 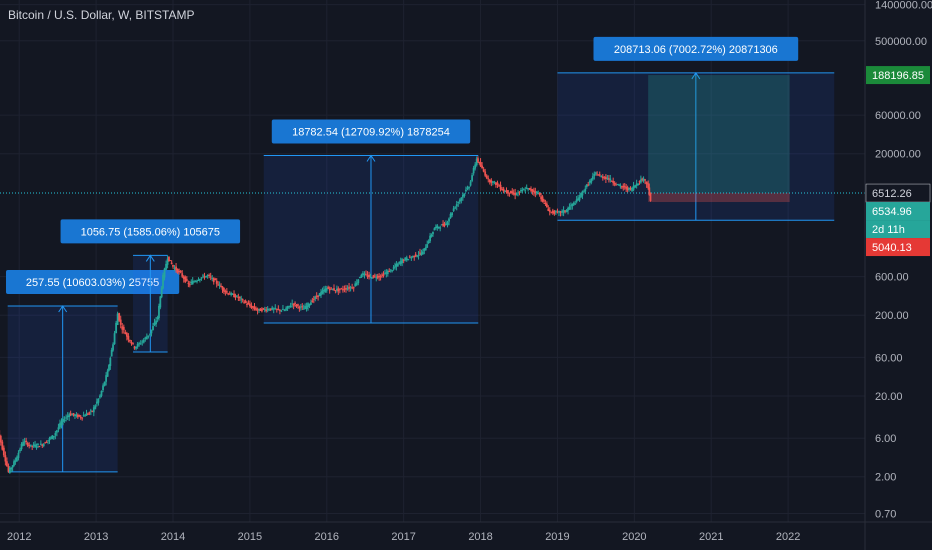 I want to click on measure-label: 208713.06 (7002.72%) 20871306, so click(x=696, y=50).